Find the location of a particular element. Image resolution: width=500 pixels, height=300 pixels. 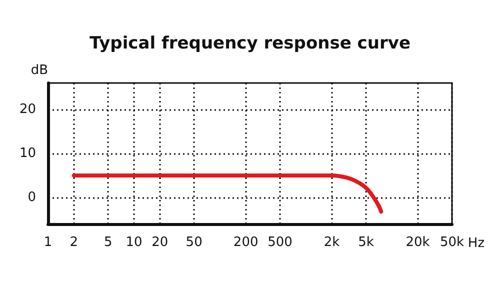

y-tick-label: 10 is located at coordinates (27, 153).